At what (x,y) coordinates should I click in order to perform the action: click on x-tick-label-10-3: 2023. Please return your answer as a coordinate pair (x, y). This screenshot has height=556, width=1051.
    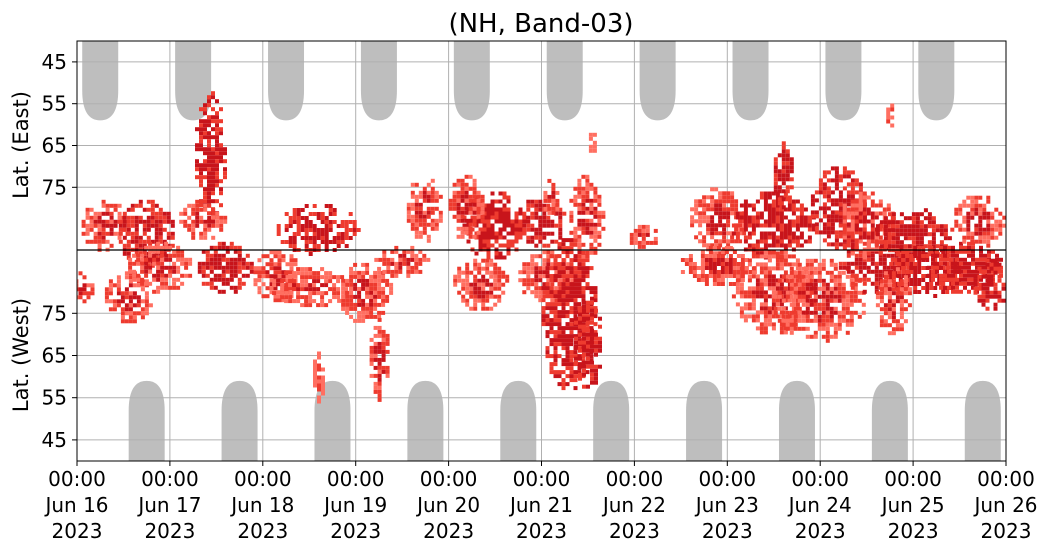
    Looking at the image, I should click on (1006, 531).